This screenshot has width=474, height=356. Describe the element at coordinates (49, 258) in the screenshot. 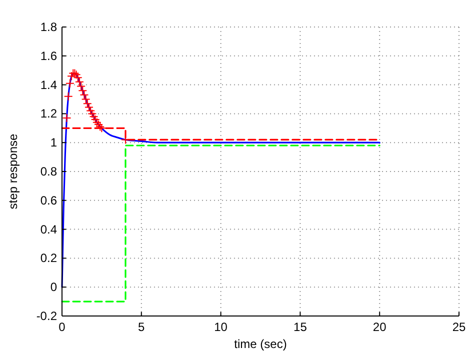

I see `y-tick-label: 0.2` at that location.